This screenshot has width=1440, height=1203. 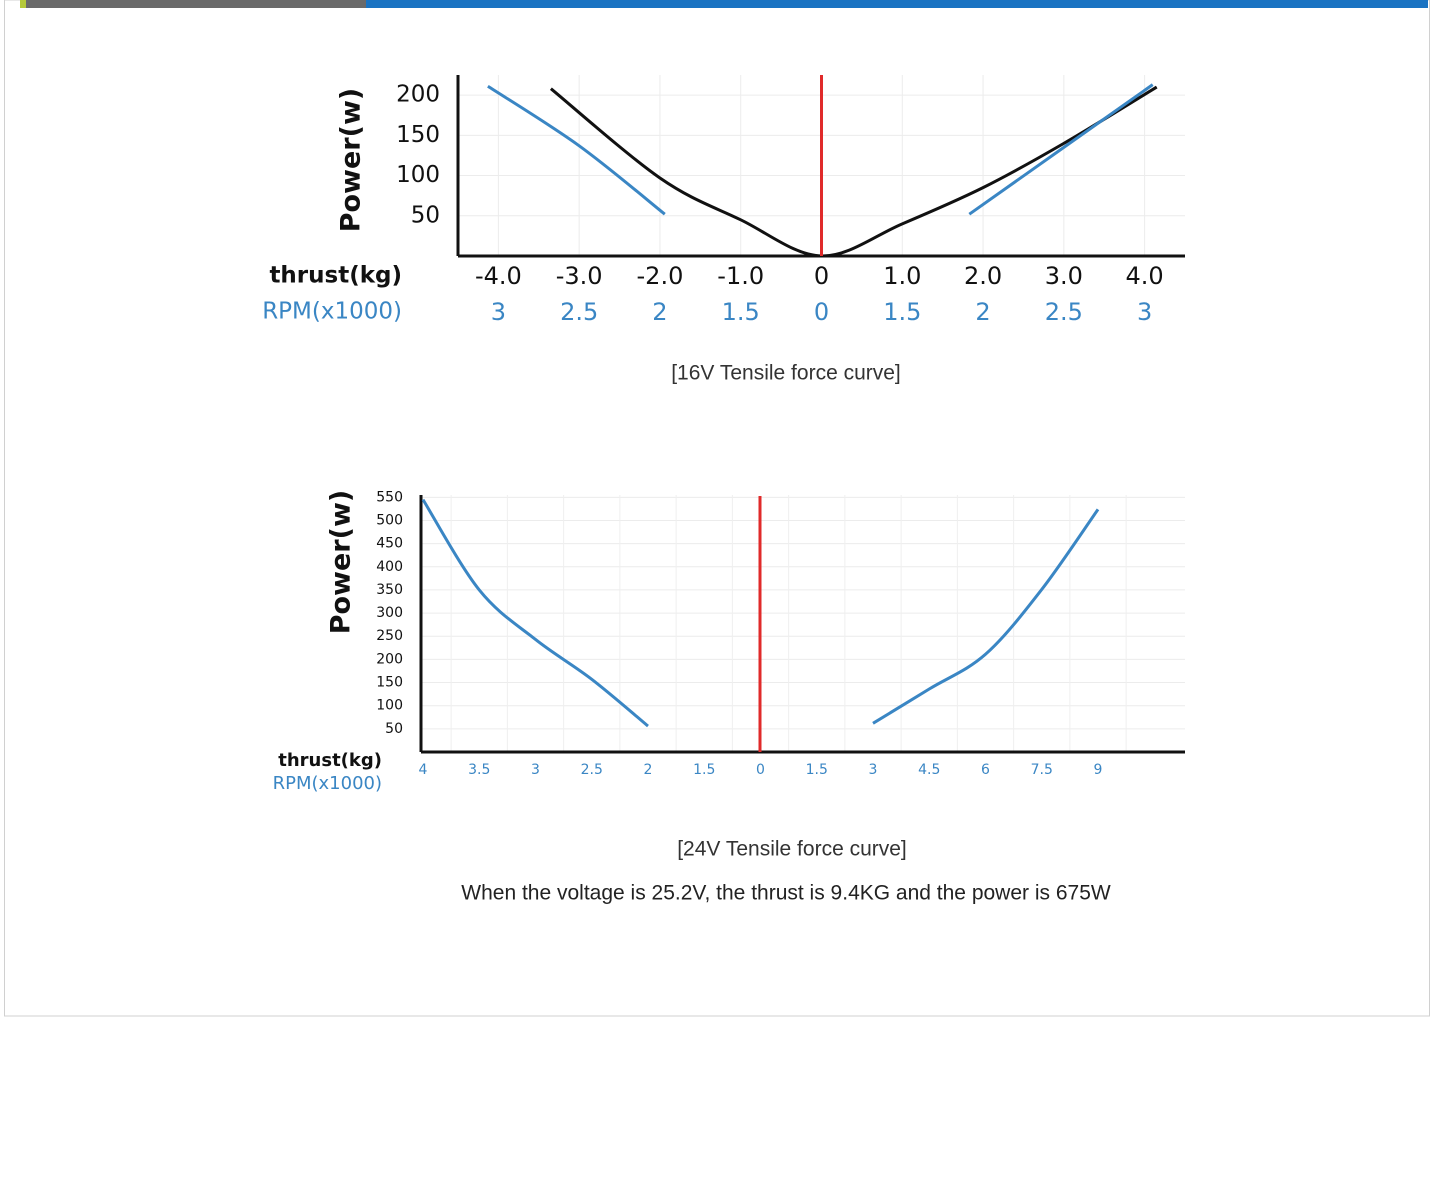 What do you see at coordinates (902, 276) in the screenshot?
I see `x-tick-label: 1.0` at bounding box center [902, 276].